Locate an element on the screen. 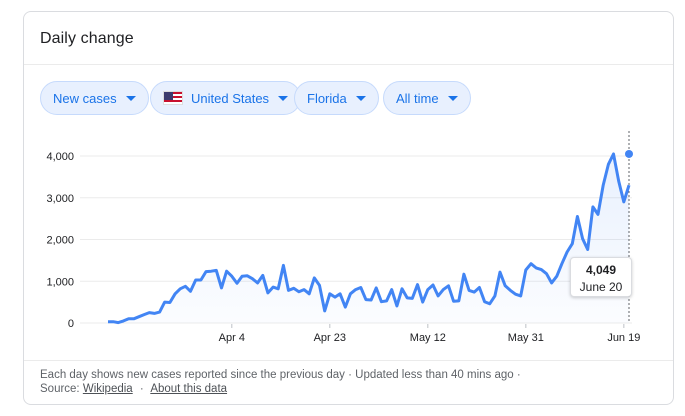 The height and width of the screenshot is (416, 685). metric-dropdown: New cases is located at coordinates (94, 98).